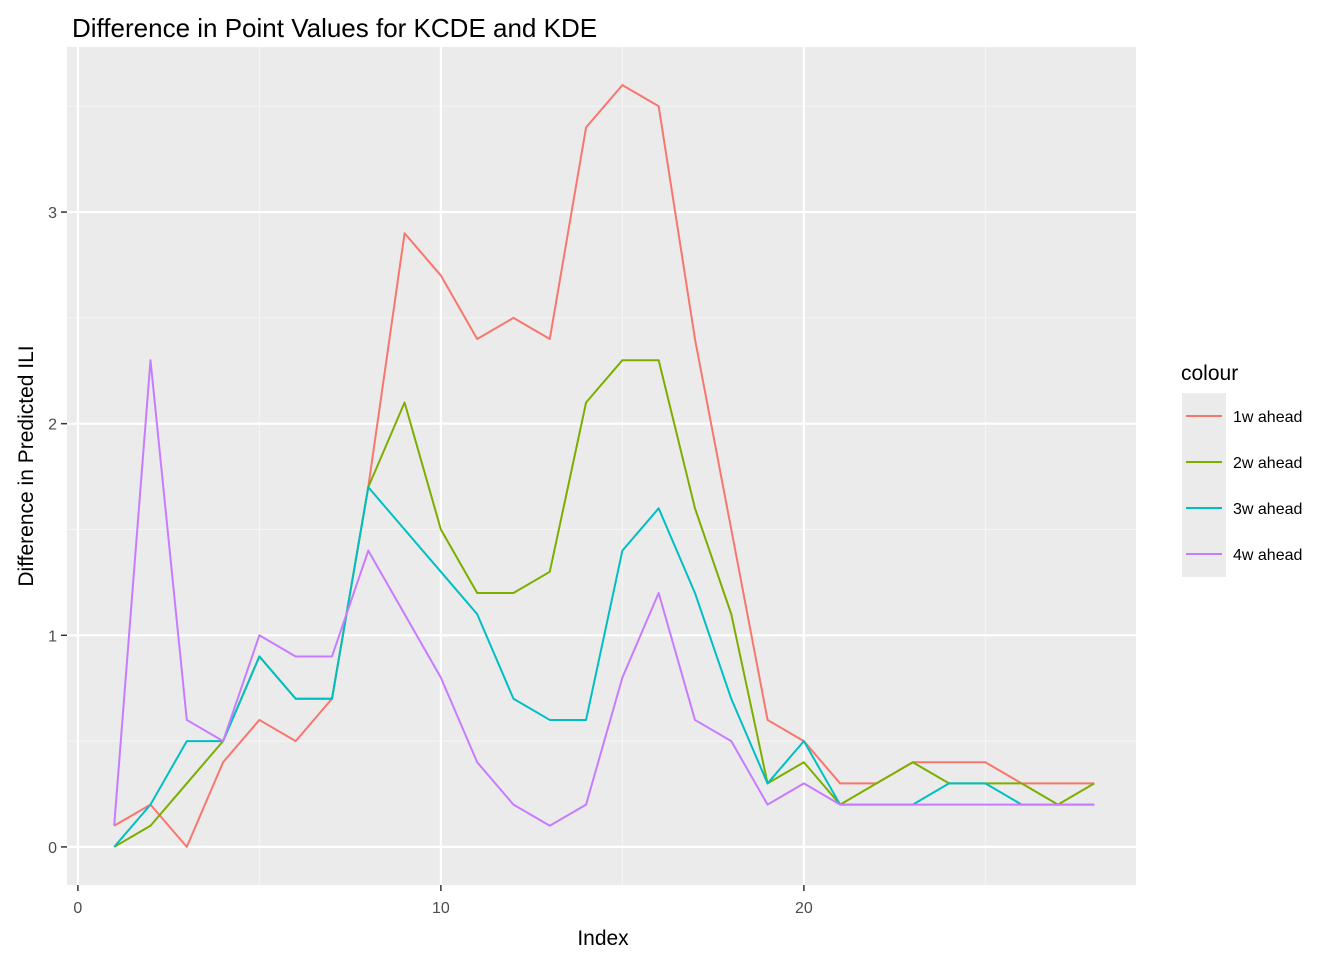 The image size is (1344, 960). I want to click on y-tick-label: 2, so click(52, 425).